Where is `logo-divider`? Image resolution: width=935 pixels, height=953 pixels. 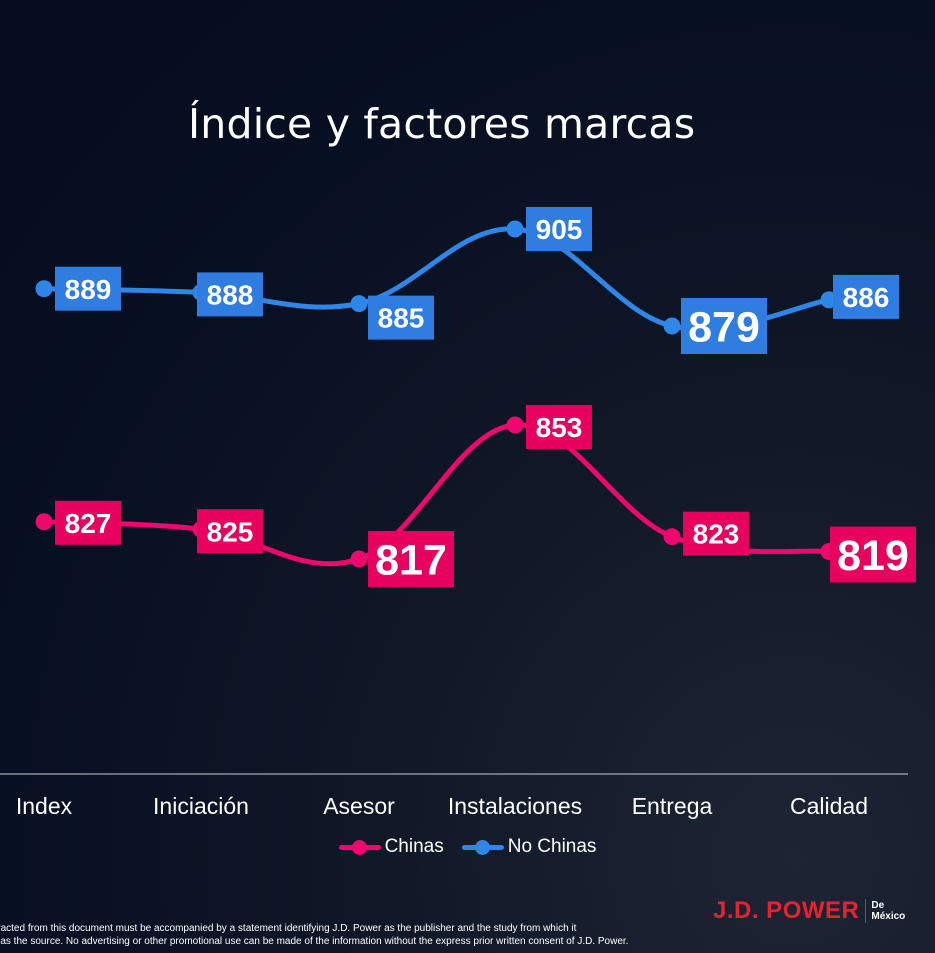 logo-divider is located at coordinates (866, 911).